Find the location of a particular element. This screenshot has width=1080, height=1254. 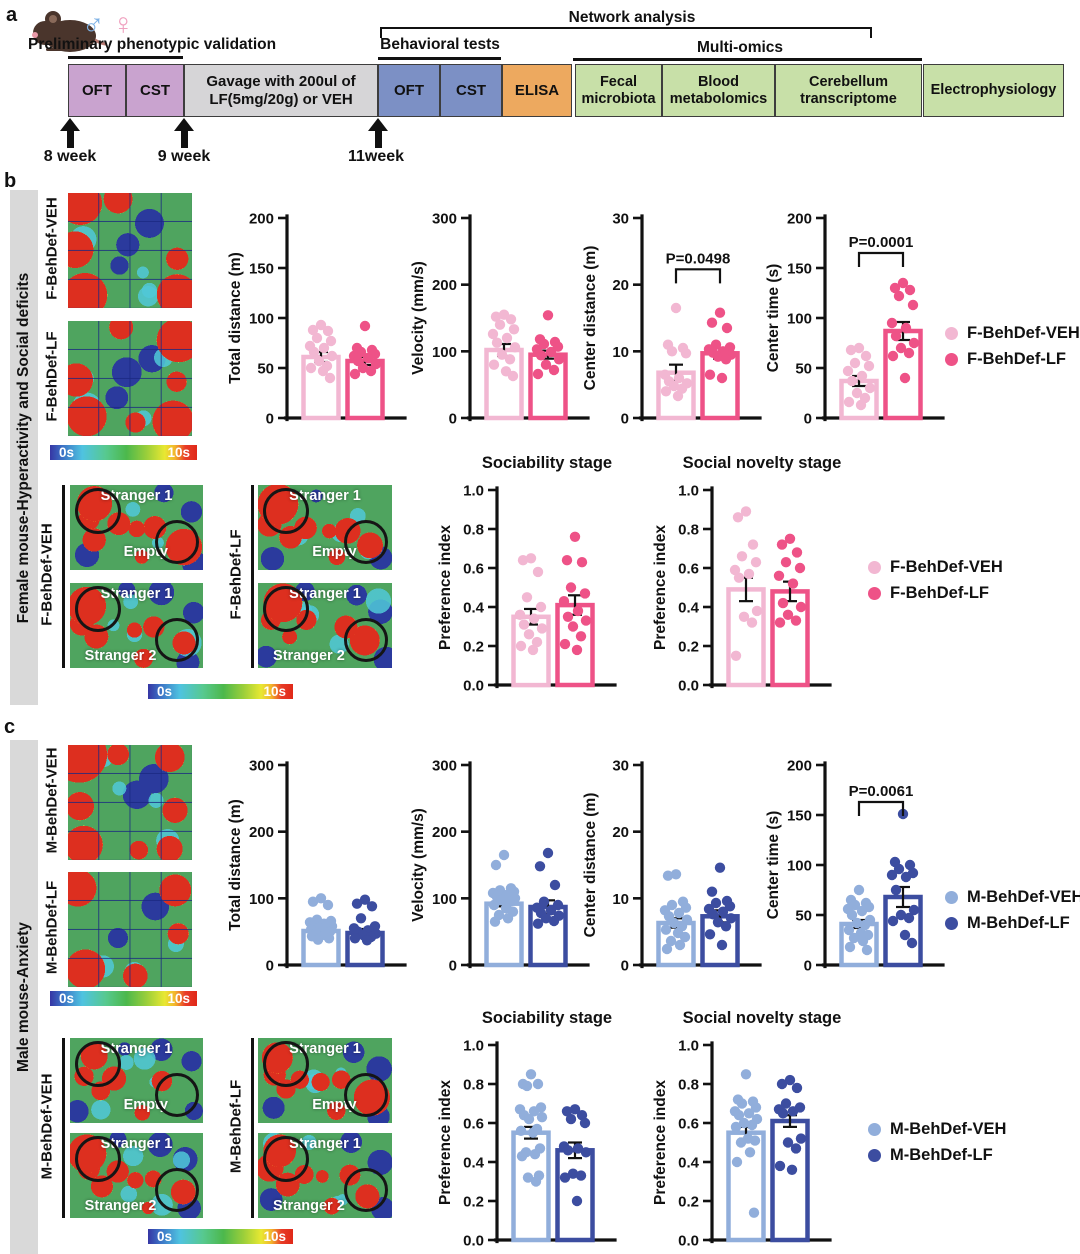

preliminary-underline is located at coordinates (125, 57).